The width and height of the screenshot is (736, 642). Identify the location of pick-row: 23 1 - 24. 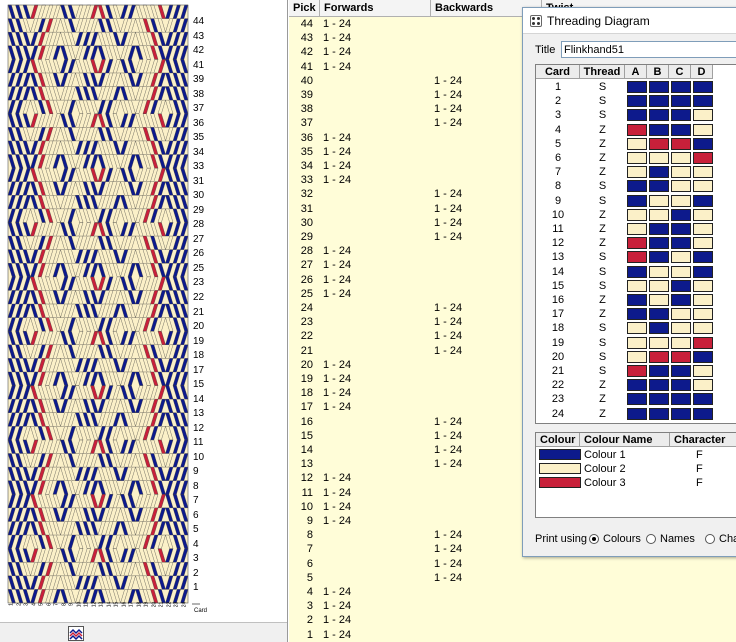
(512, 322).